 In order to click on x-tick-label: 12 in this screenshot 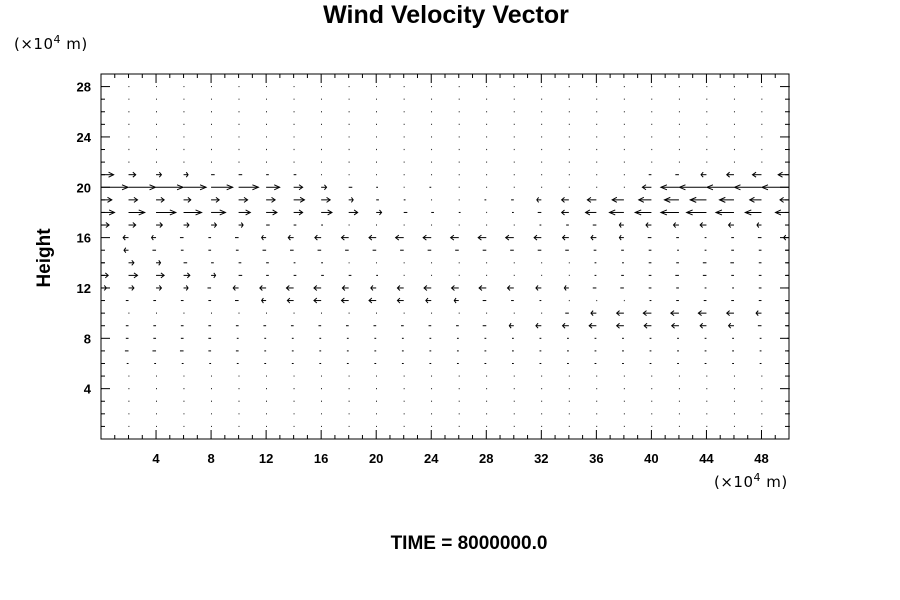, I will do `click(266, 458)`.